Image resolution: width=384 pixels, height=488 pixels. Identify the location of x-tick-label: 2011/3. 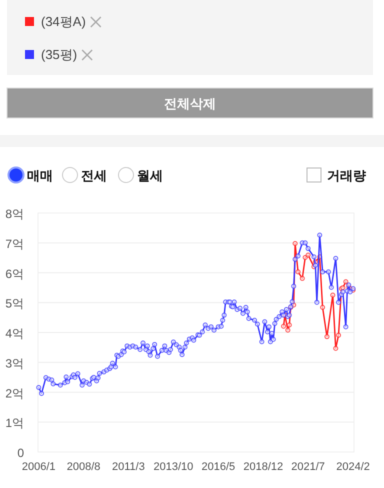
(128, 467).